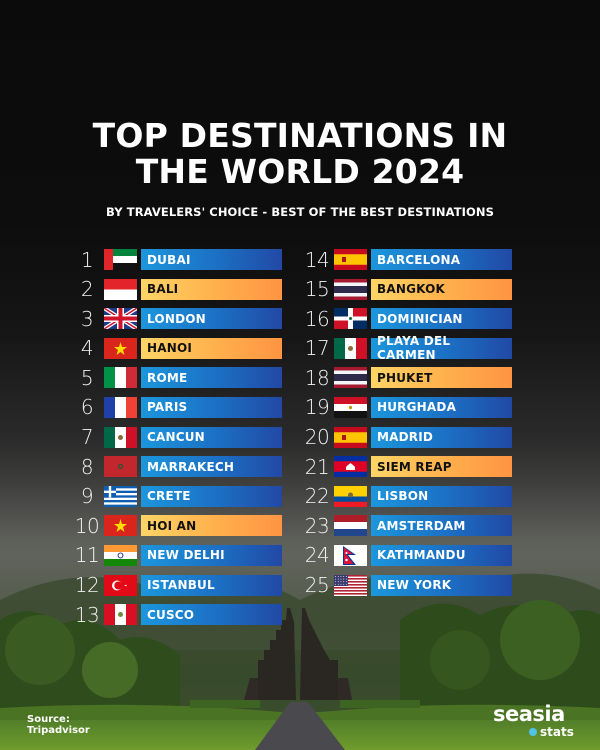  I want to click on indonesia-flag-icon, so click(120, 289).